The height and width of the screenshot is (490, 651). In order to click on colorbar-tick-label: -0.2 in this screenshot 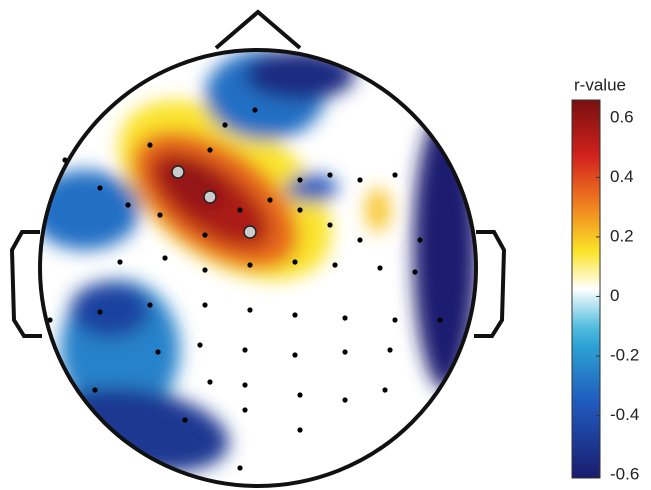, I will do `click(624, 354)`.